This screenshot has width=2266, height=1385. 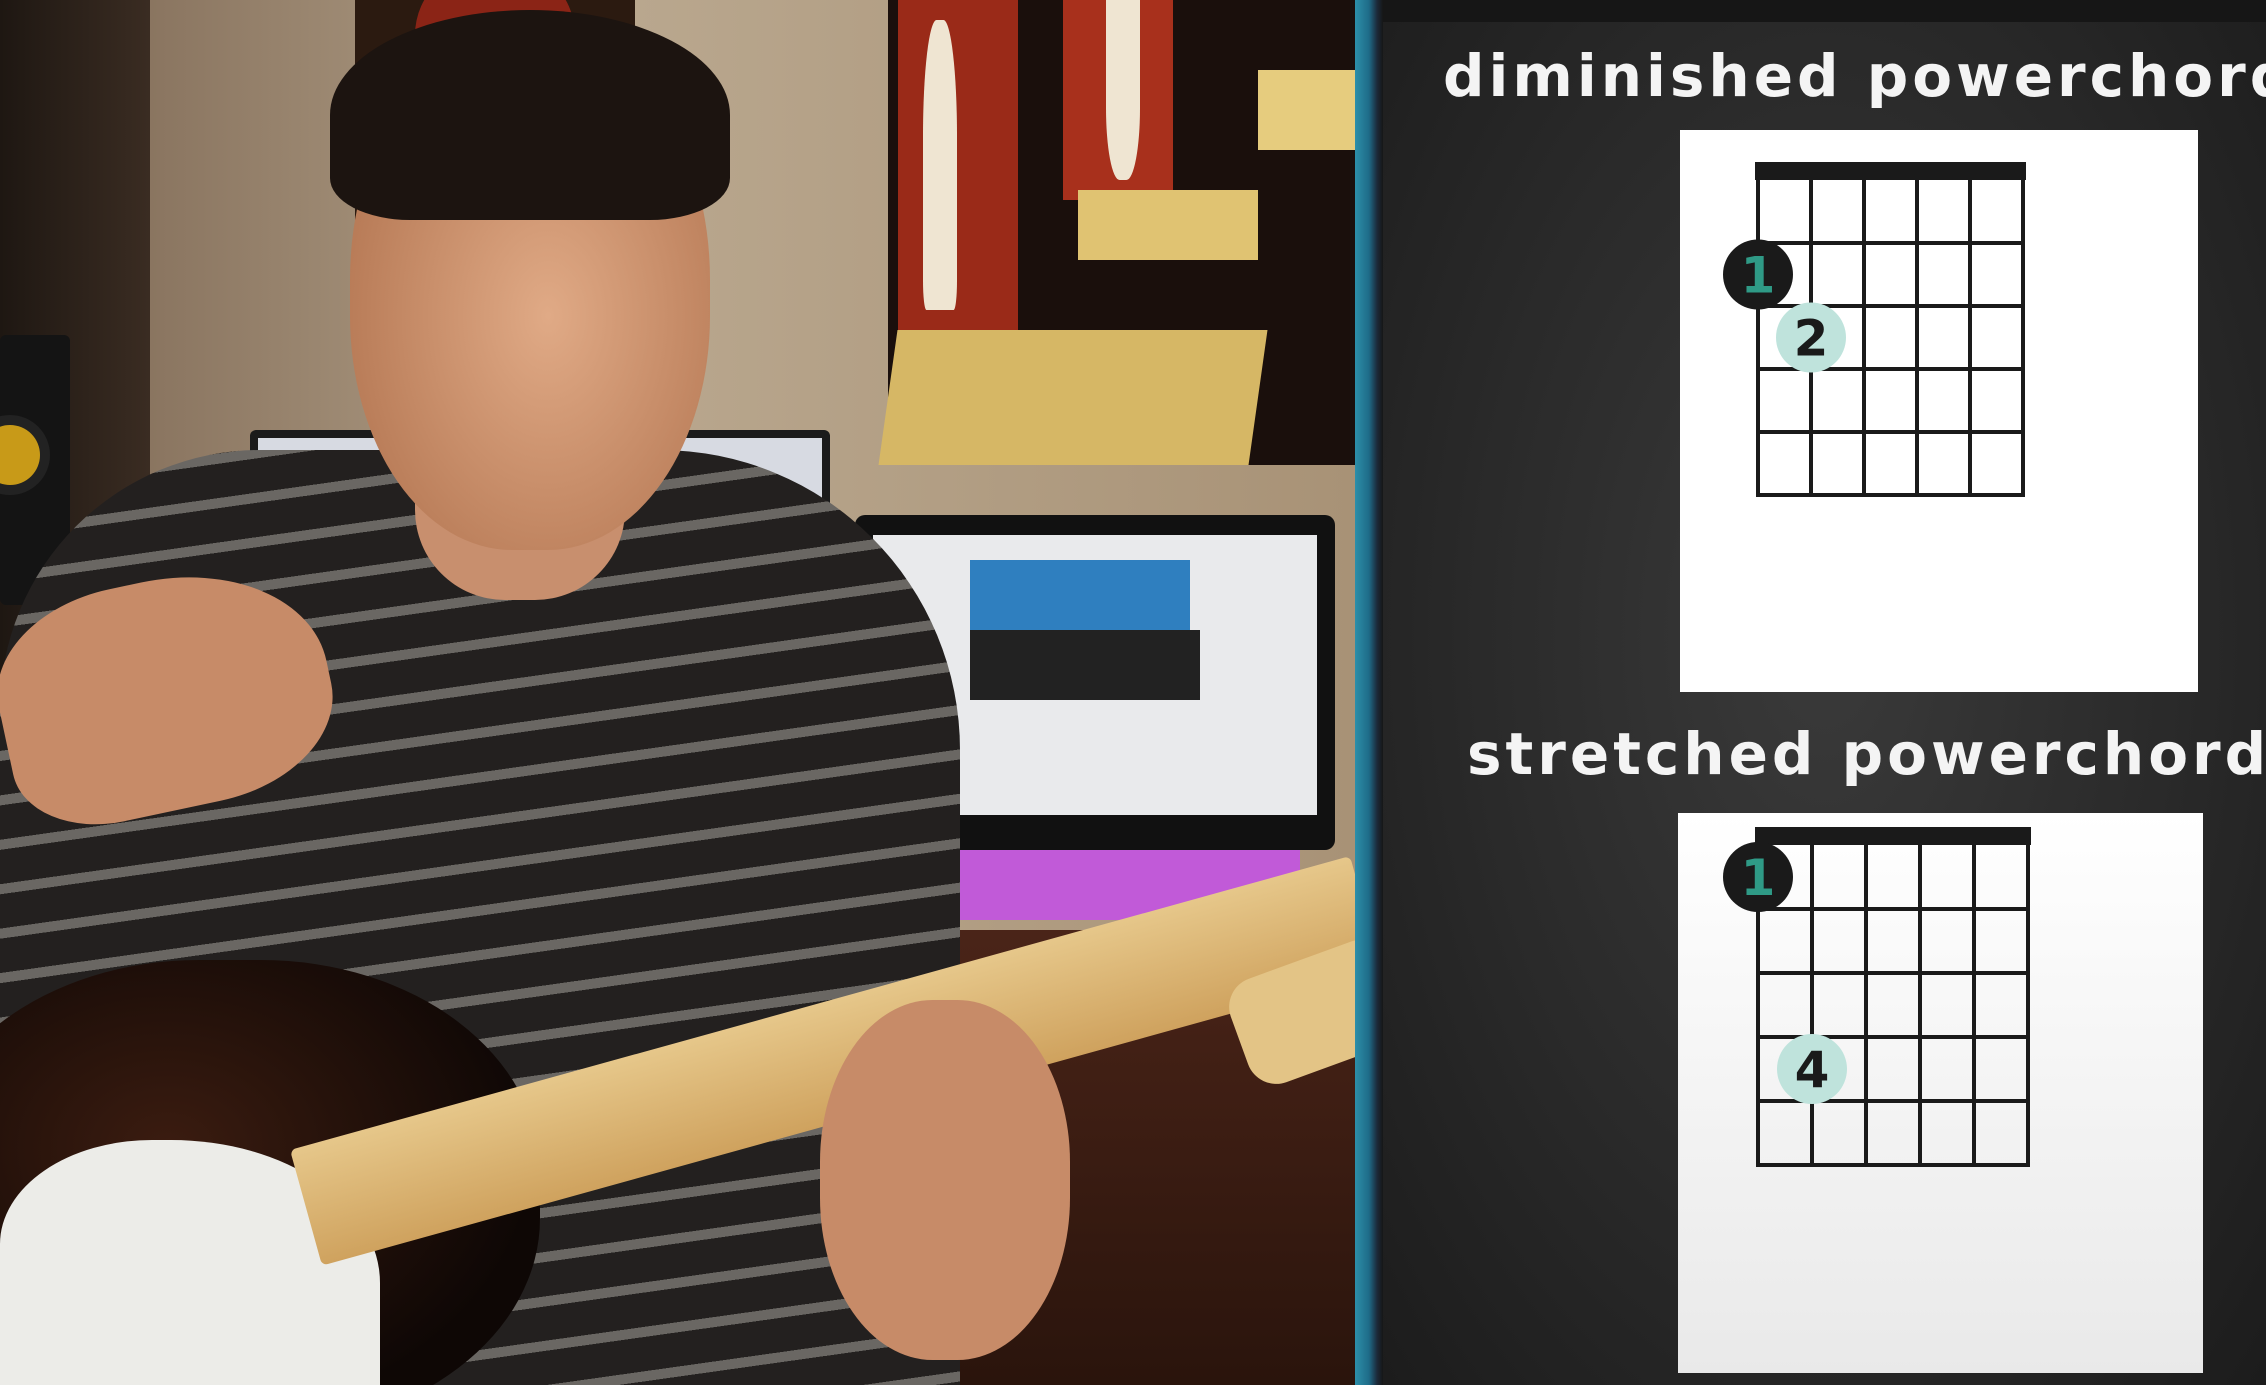 What do you see at coordinates (1854, 76) in the screenshot?
I see `chord-title-diminished: diminished powerchord` at bounding box center [1854, 76].